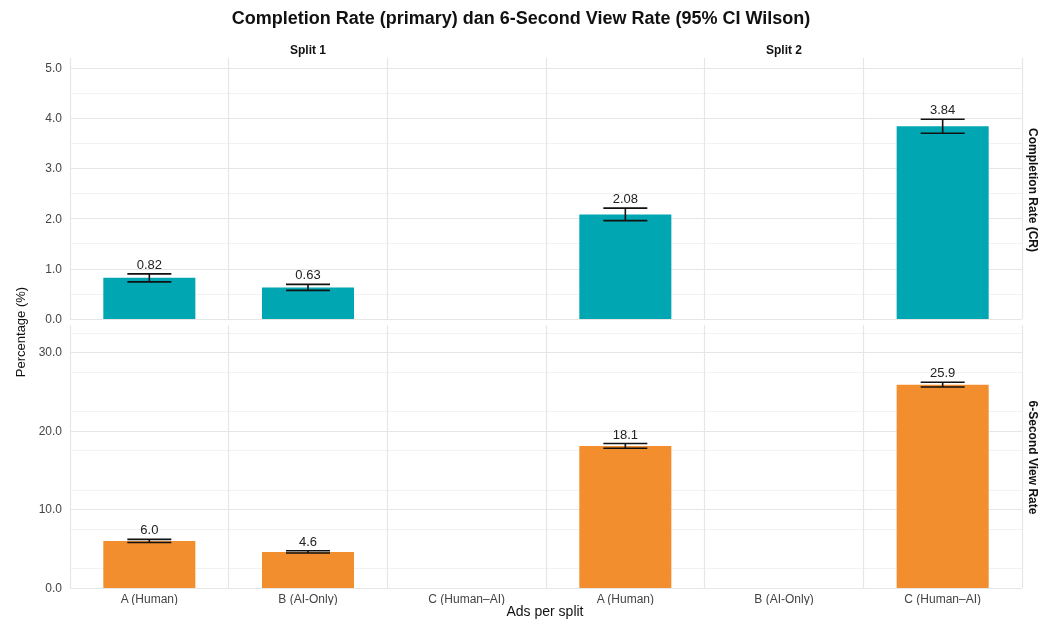 The height and width of the screenshot is (622, 1042). I want to click on text: Split 2, so click(784, 50).